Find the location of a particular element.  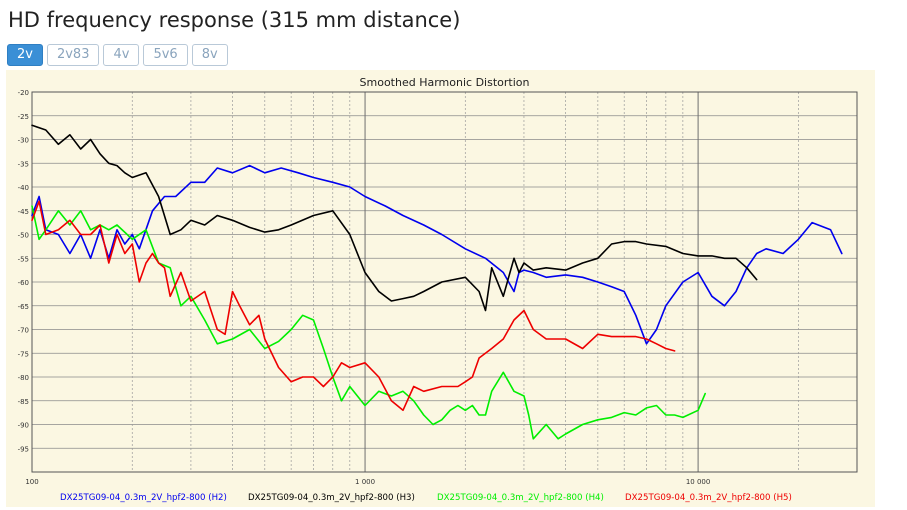

y-tick-label: -20 is located at coordinates (23, 93).